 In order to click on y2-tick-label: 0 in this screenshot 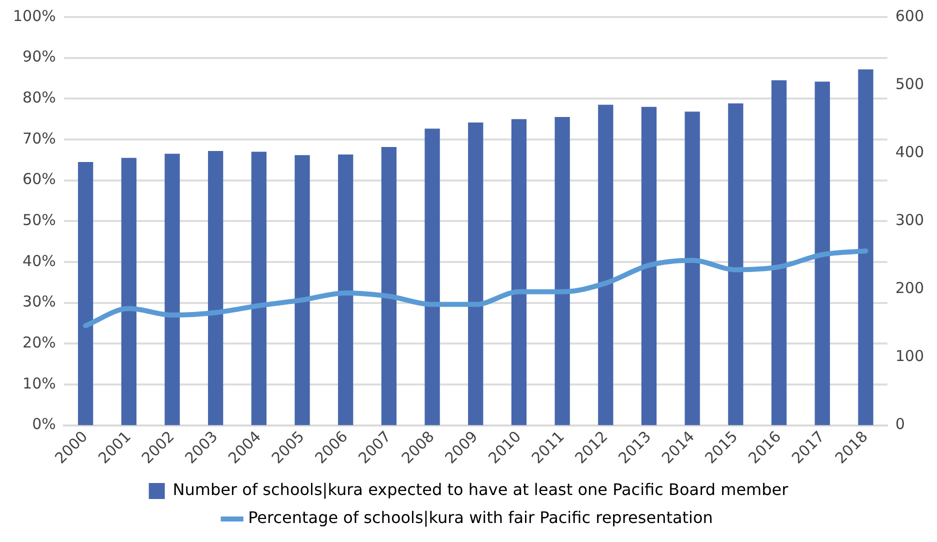, I will do `click(900, 424)`.